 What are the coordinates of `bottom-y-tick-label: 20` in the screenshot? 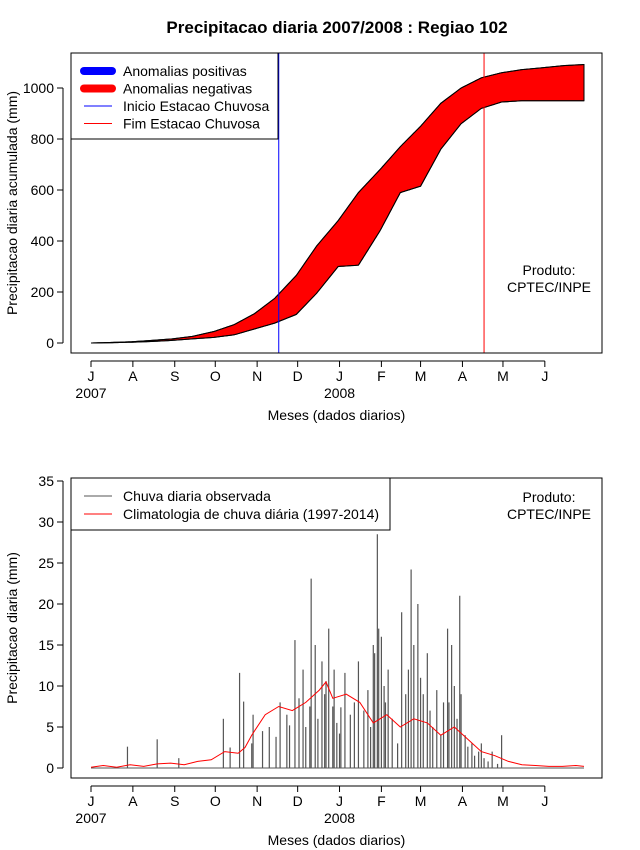 It's located at (46, 604).